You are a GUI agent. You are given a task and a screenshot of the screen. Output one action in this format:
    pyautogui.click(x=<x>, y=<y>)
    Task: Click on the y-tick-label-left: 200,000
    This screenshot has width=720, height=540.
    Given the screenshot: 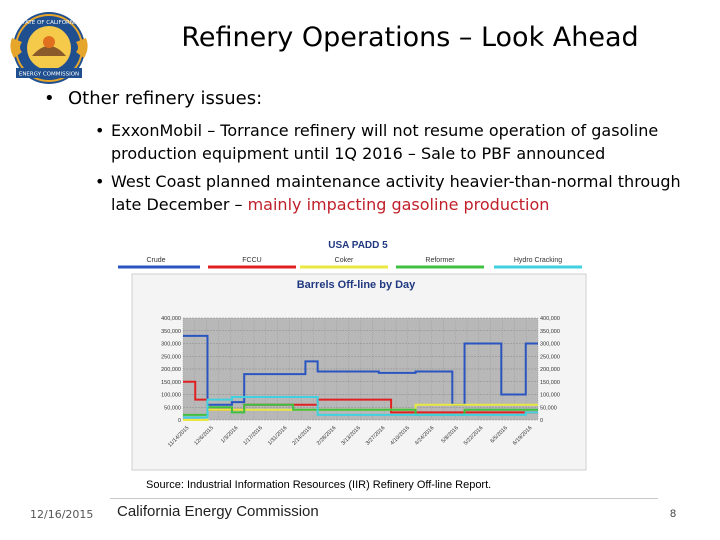 What is the action you would take?
    pyautogui.click(x=171, y=370)
    